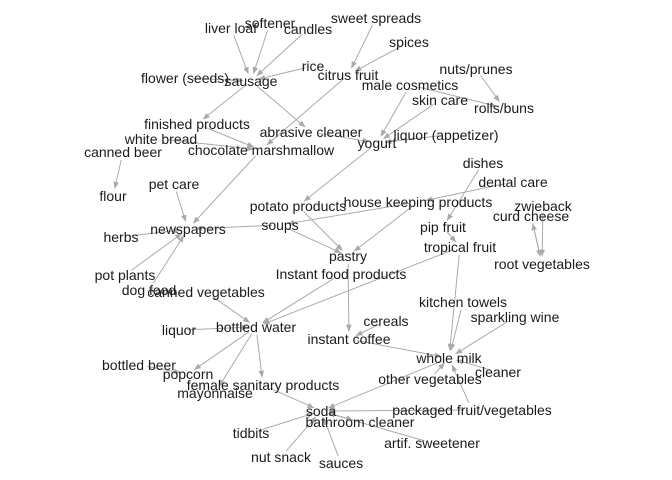  Describe the element at coordinates (156, 252) in the screenshot. I see `edge-pot_plants-to-newspapers` at that location.